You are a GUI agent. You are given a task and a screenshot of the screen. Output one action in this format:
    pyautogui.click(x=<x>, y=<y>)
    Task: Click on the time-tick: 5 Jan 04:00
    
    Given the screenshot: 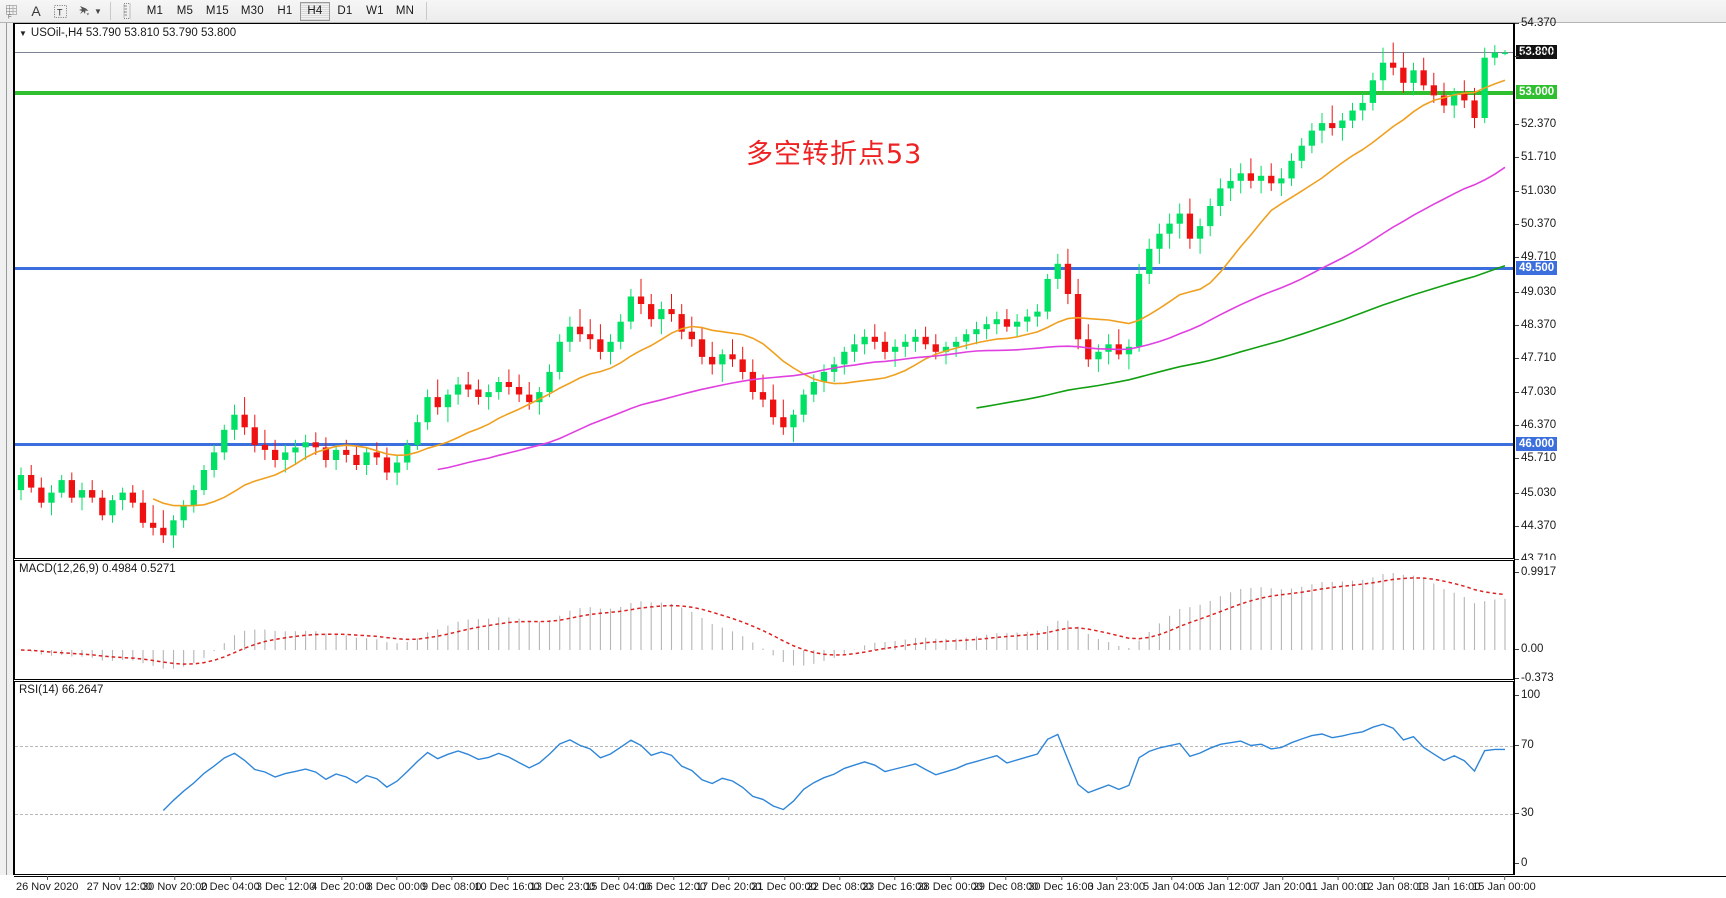 What is the action you would take?
    pyautogui.click(x=1171, y=884)
    